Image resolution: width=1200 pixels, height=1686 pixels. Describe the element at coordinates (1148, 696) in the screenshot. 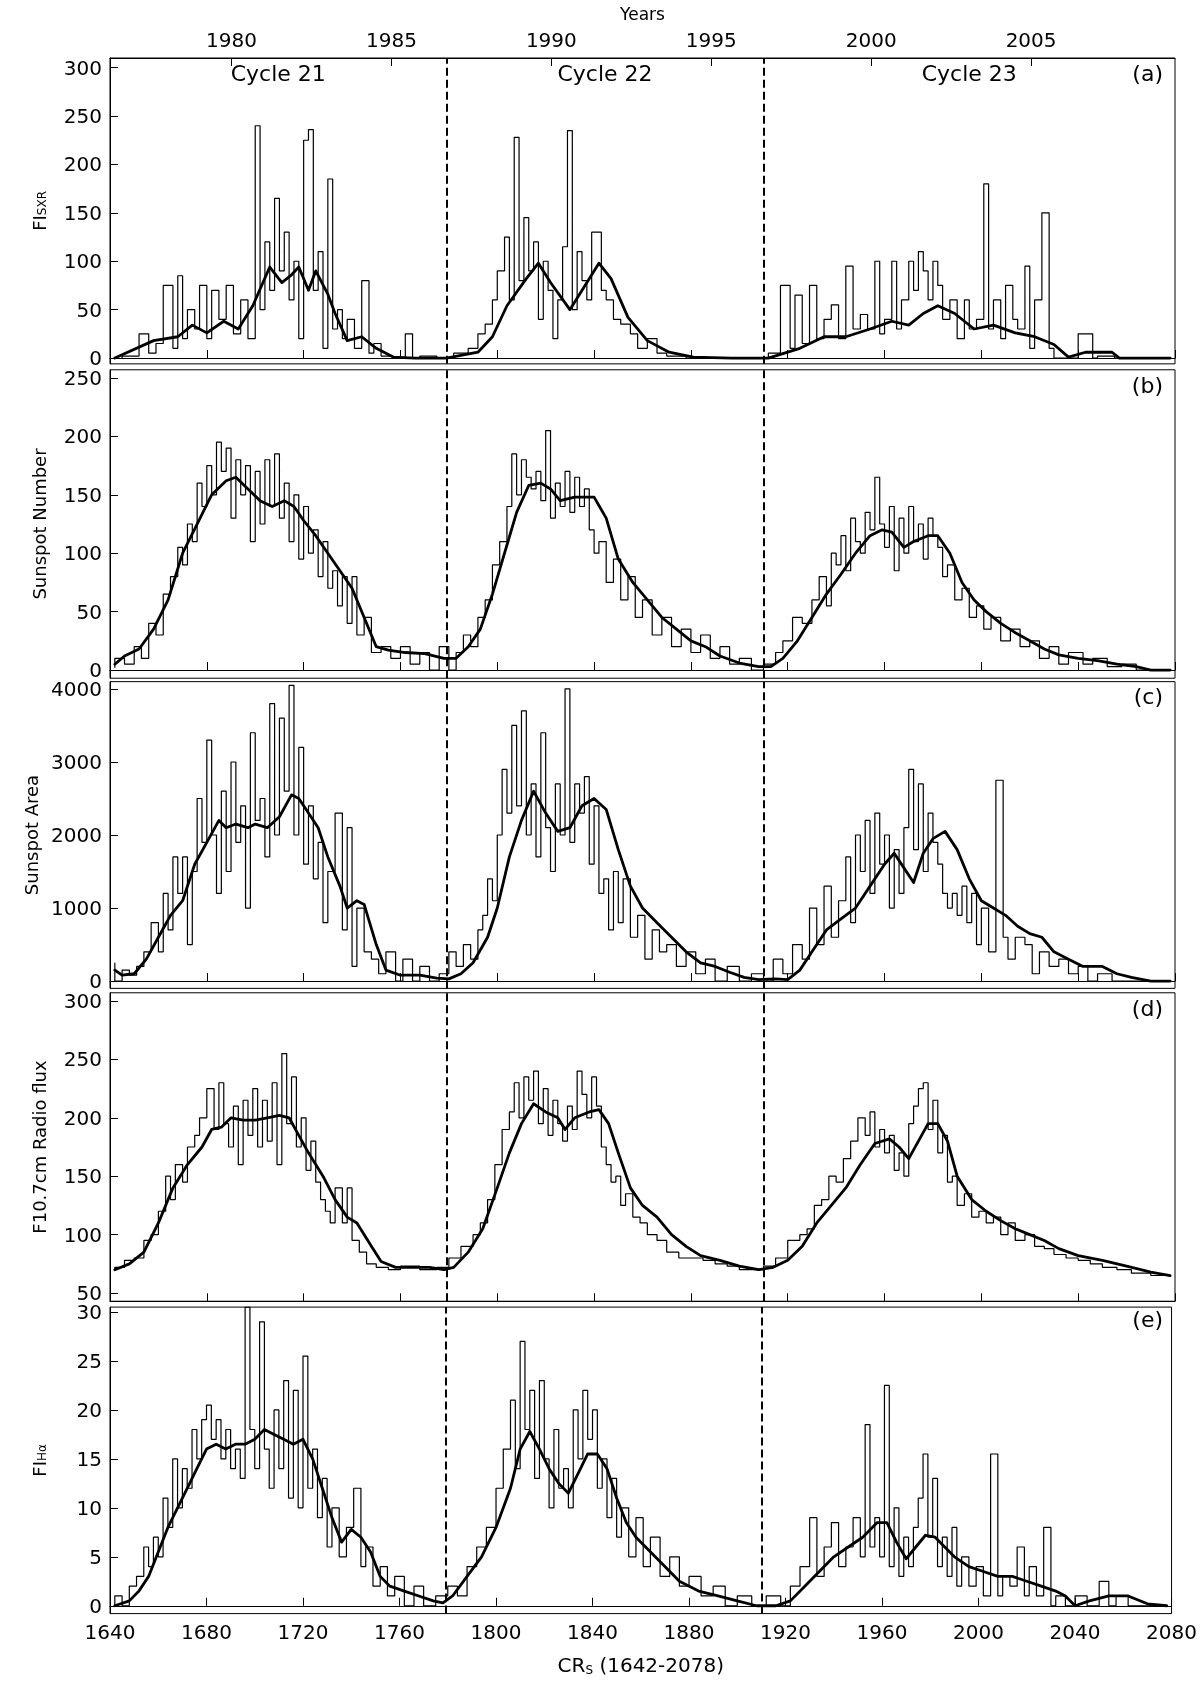

I see `annotation: (c)` at that location.